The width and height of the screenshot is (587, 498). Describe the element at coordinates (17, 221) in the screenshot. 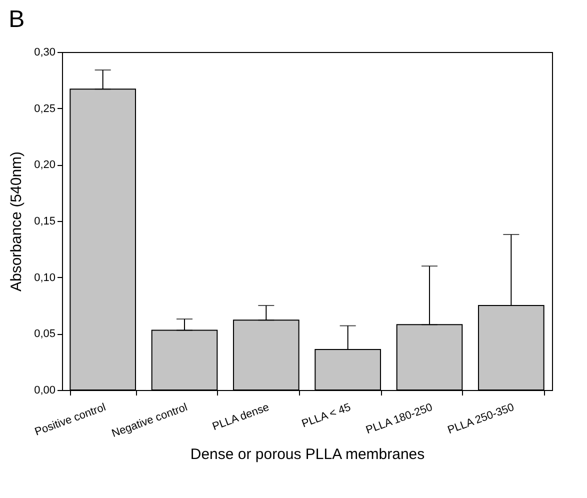

I see `y-axis-title: Absorbance (540nm)` at that location.